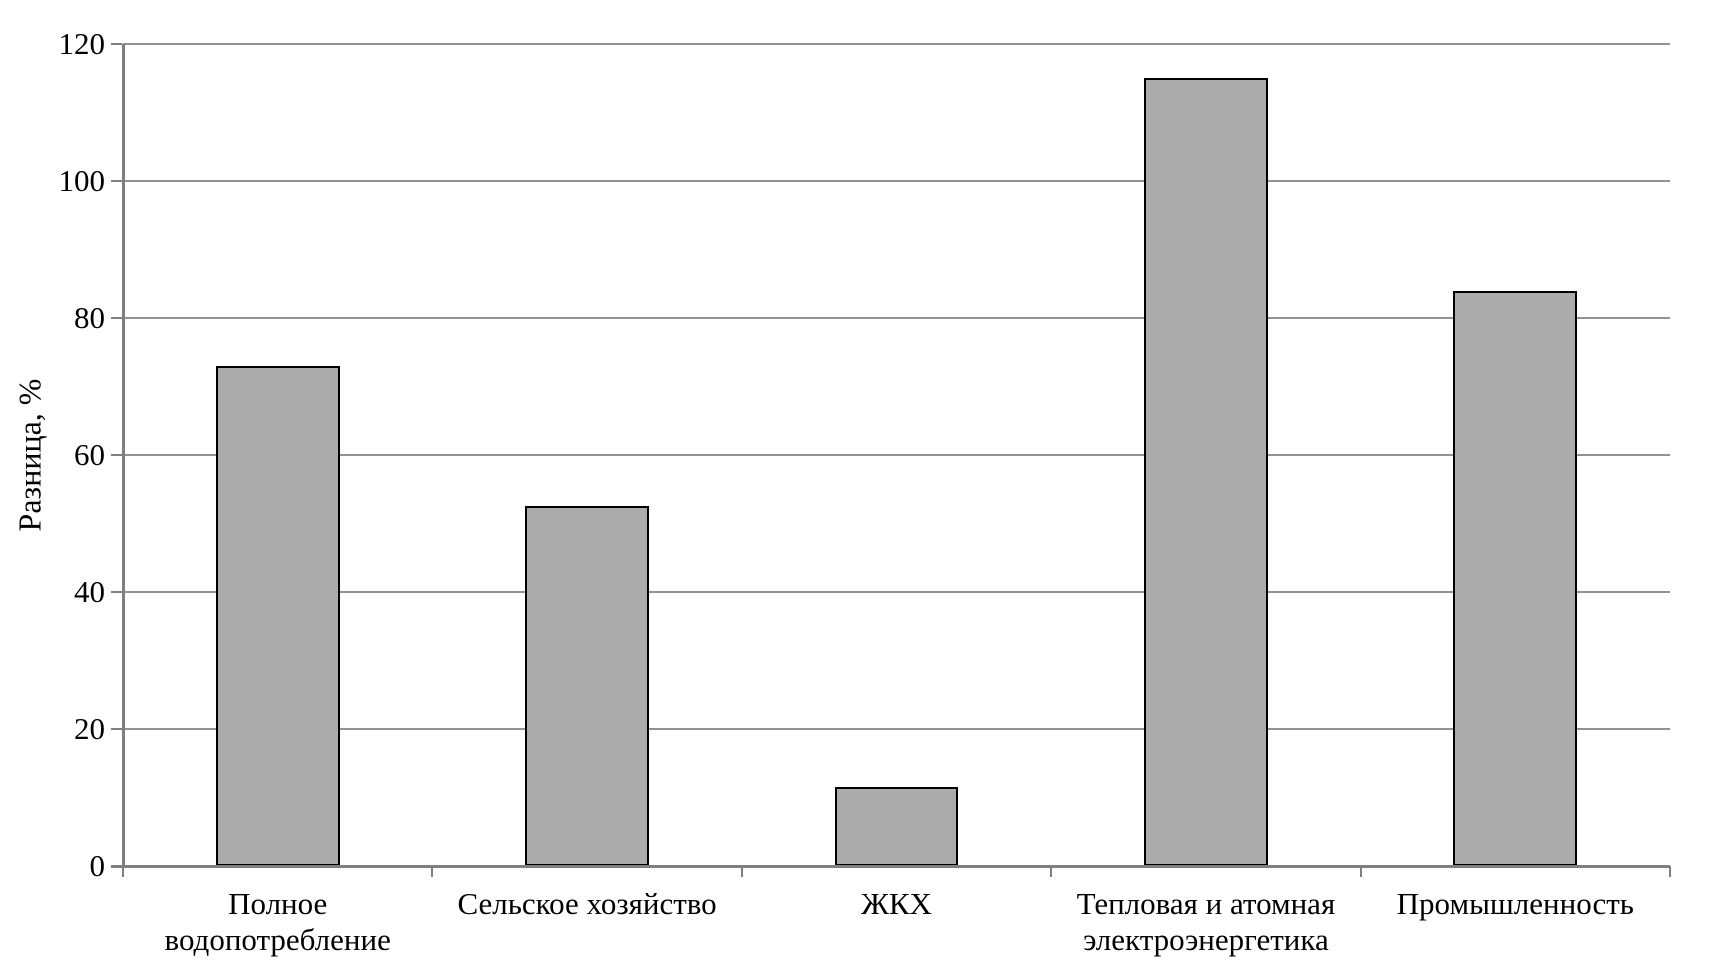 This screenshot has width=1711, height=971. I want to click on y-tick-label: 100, so click(82, 180).